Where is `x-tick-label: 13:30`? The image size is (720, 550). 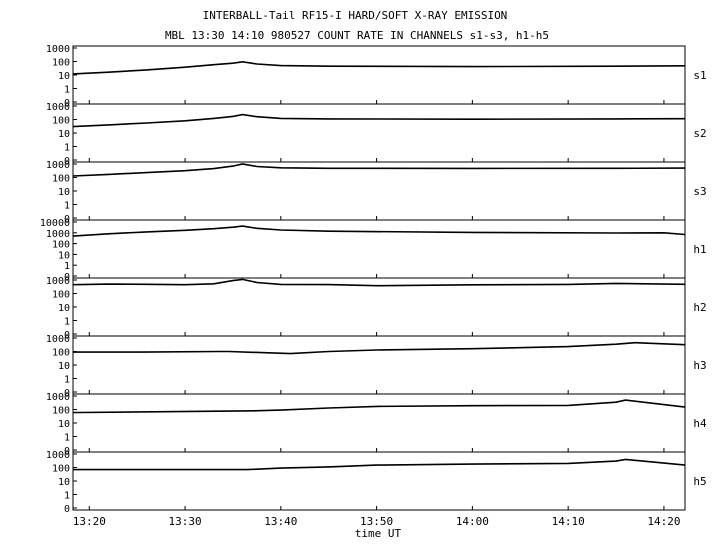
x-tick-label: 13:30 is located at coordinates (184, 521).